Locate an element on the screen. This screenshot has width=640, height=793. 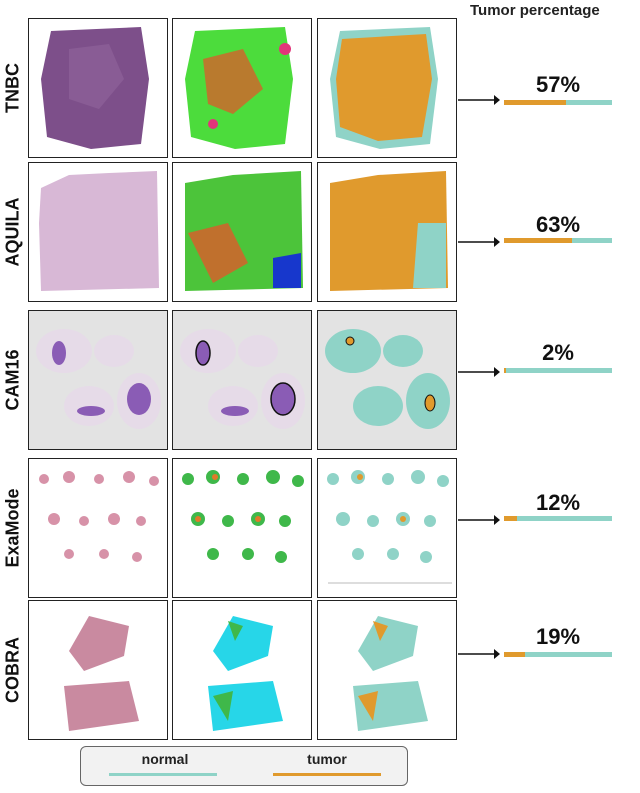
legend-normal-label: normal is located at coordinates (165, 759).